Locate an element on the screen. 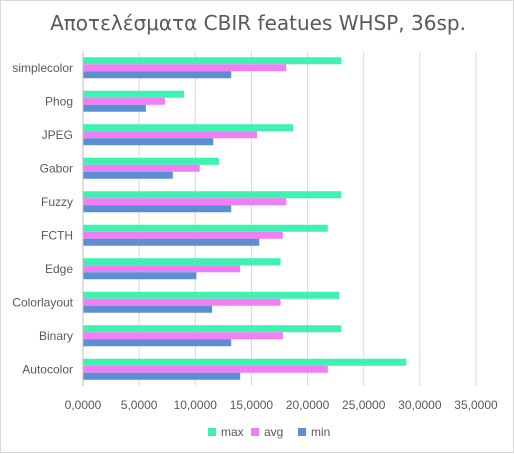 This screenshot has height=454, width=514. legend-item-min: min is located at coordinates (314, 432).